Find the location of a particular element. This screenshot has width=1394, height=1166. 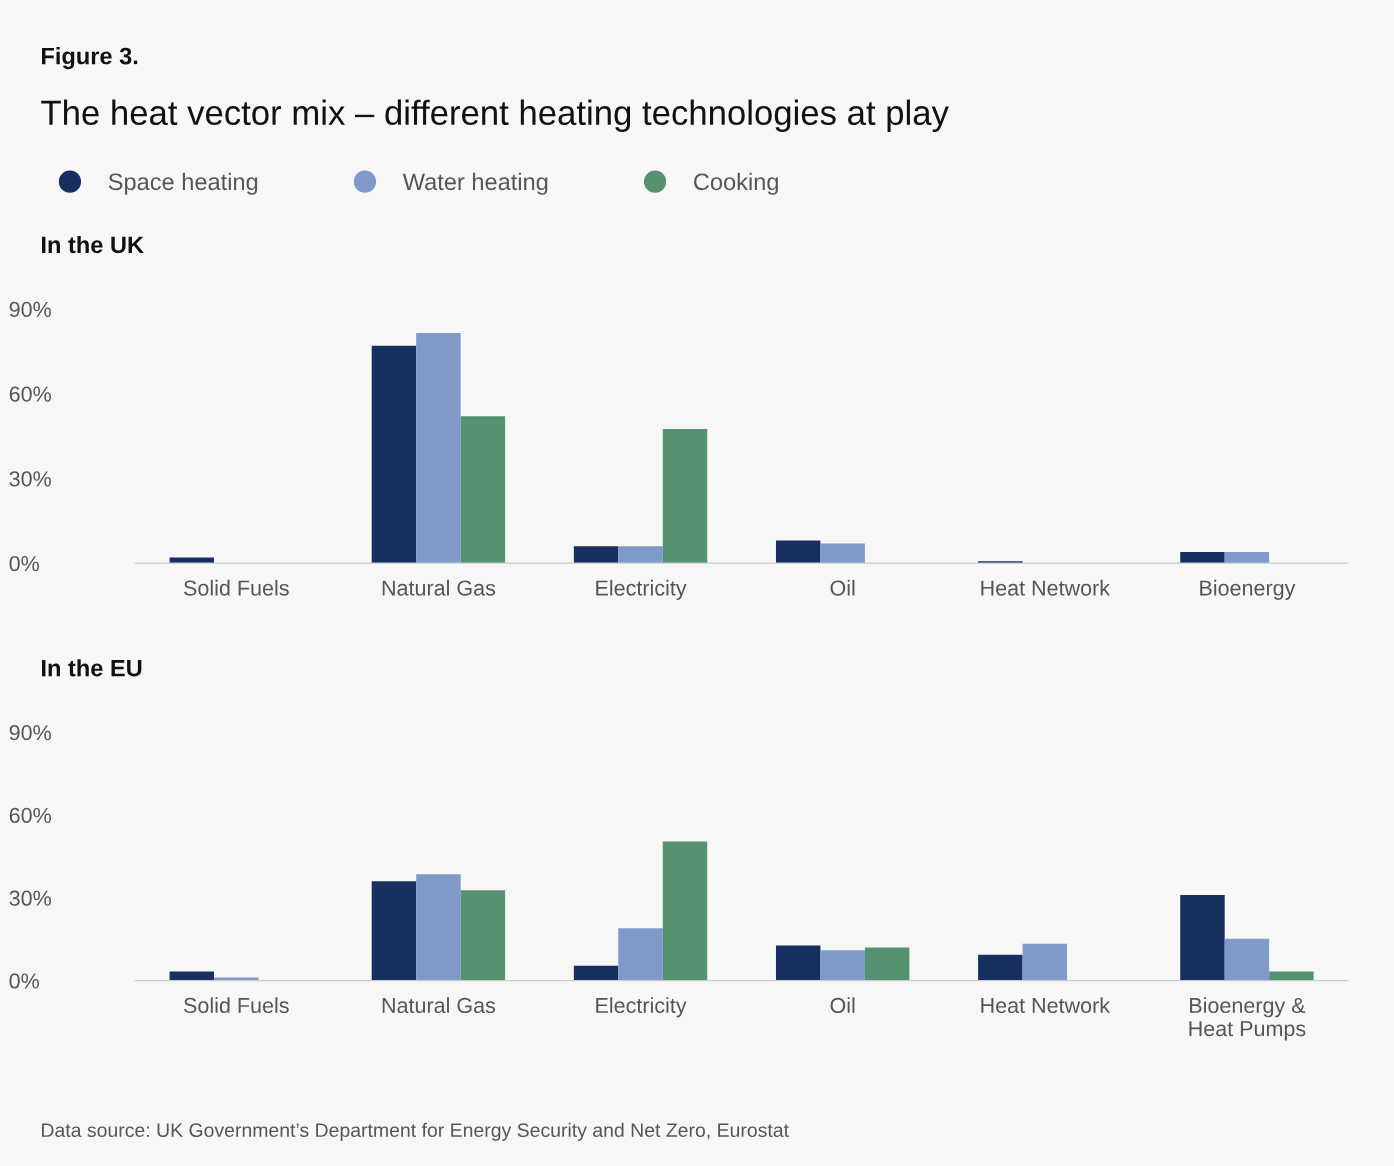

caption: Figure 3. is located at coordinates (90, 58).